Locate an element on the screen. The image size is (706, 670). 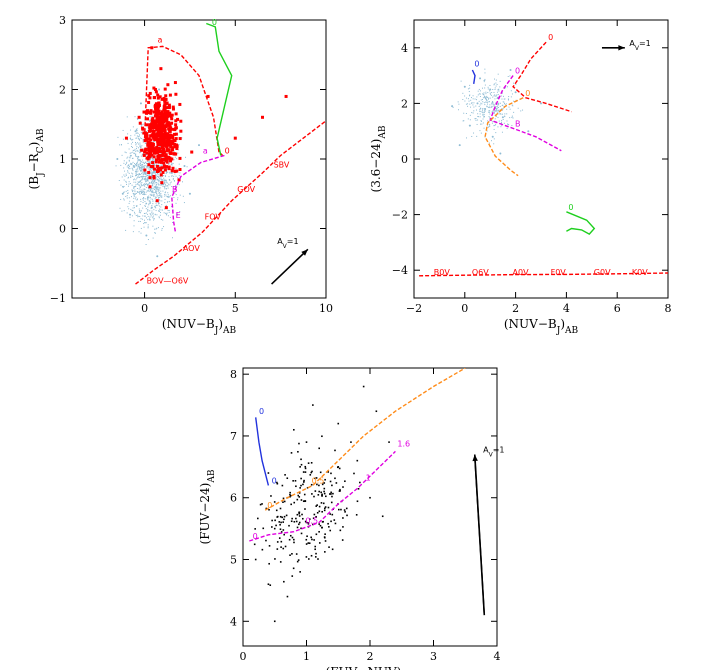
y-tick-label: 5 is located at coordinates (233, 560).